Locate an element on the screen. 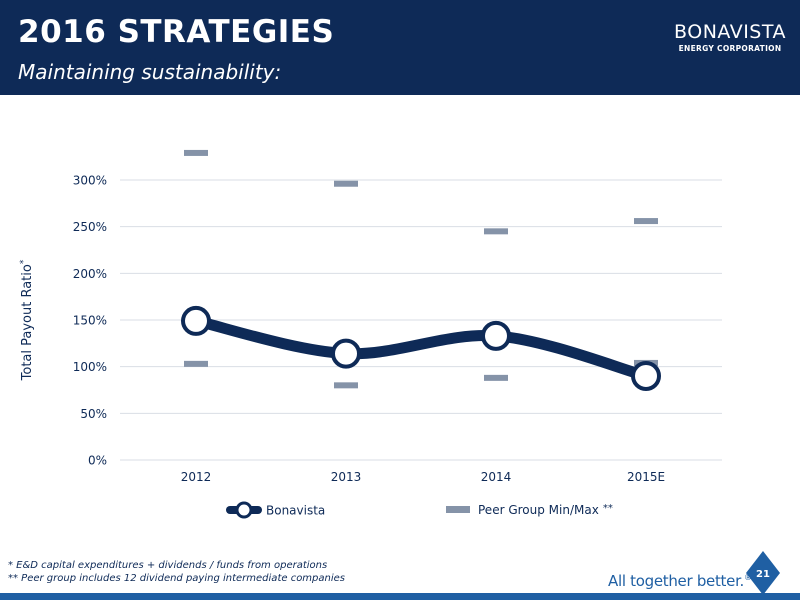  y-axis-label: Total Payout Ratio* is located at coordinates (27, 320).